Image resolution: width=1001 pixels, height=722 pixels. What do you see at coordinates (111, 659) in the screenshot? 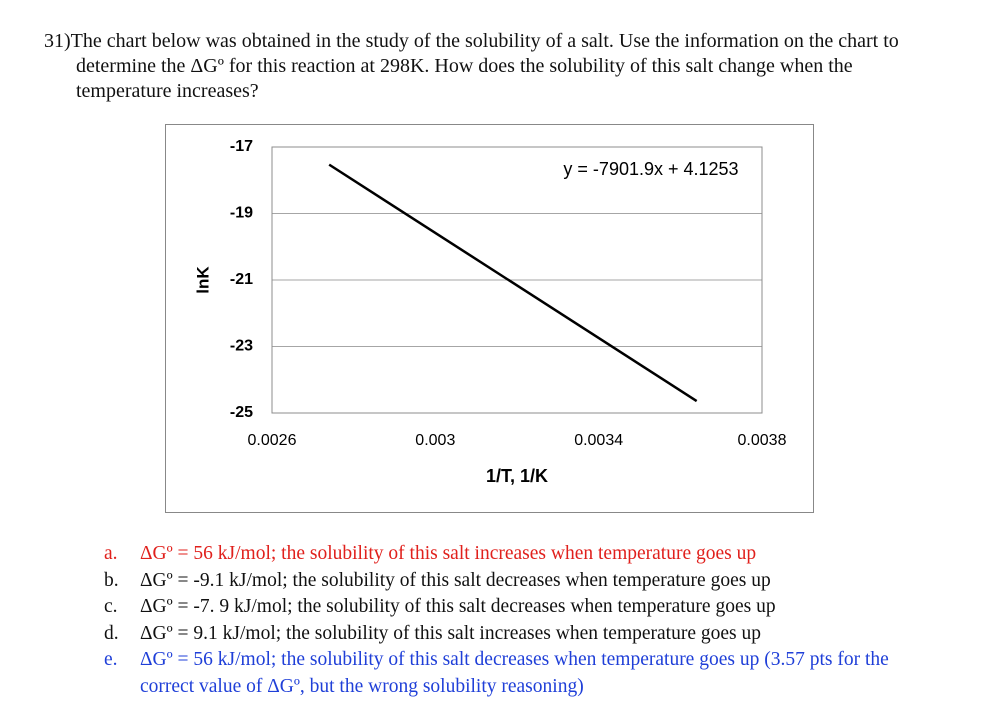
I see `option-letter: e.` at bounding box center [111, 659].